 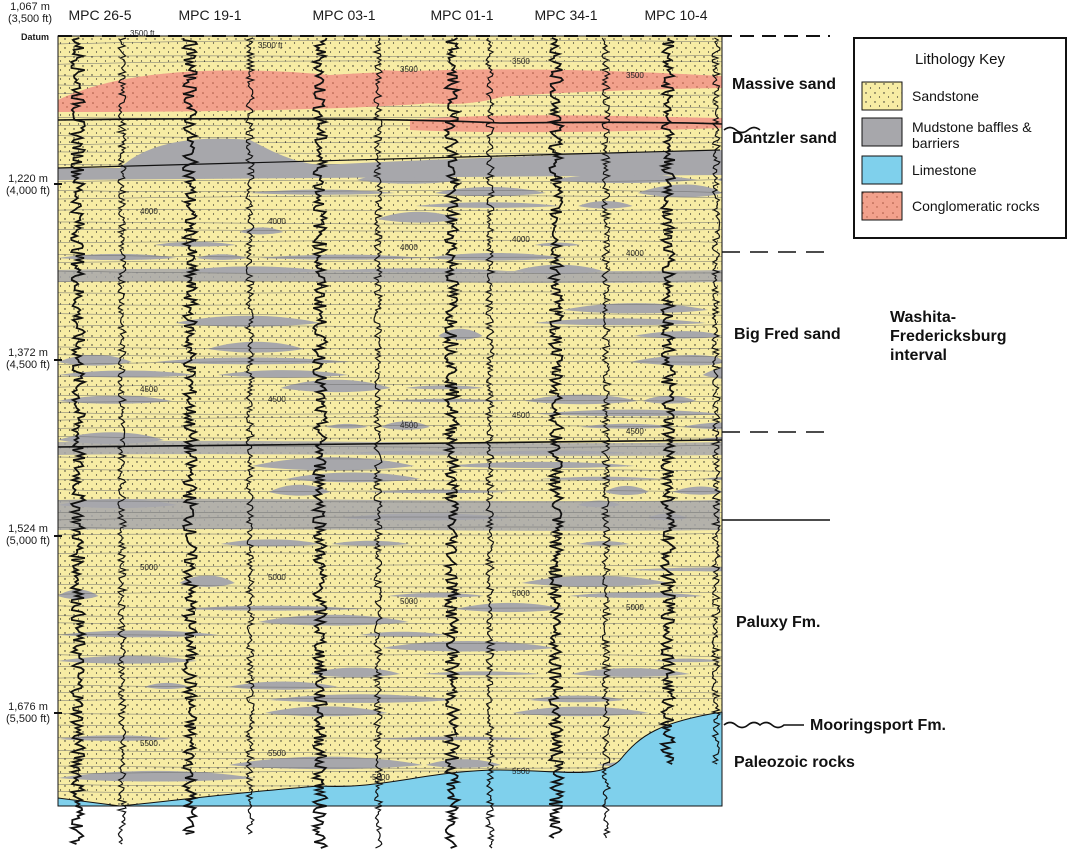 What do you see at coordinates (960, 59) in the screenshot?
I see `key-title: Lithology Key` at bounding box center [960, 59].